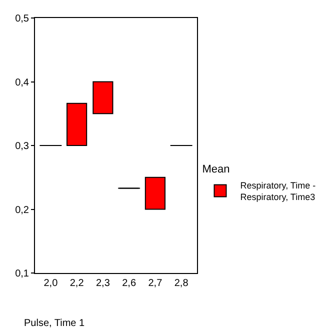  What do you see at coordinates (129, 283) in the screenshot?
I see `x-tick-label: 2,6` at bounding box center [129, 283].